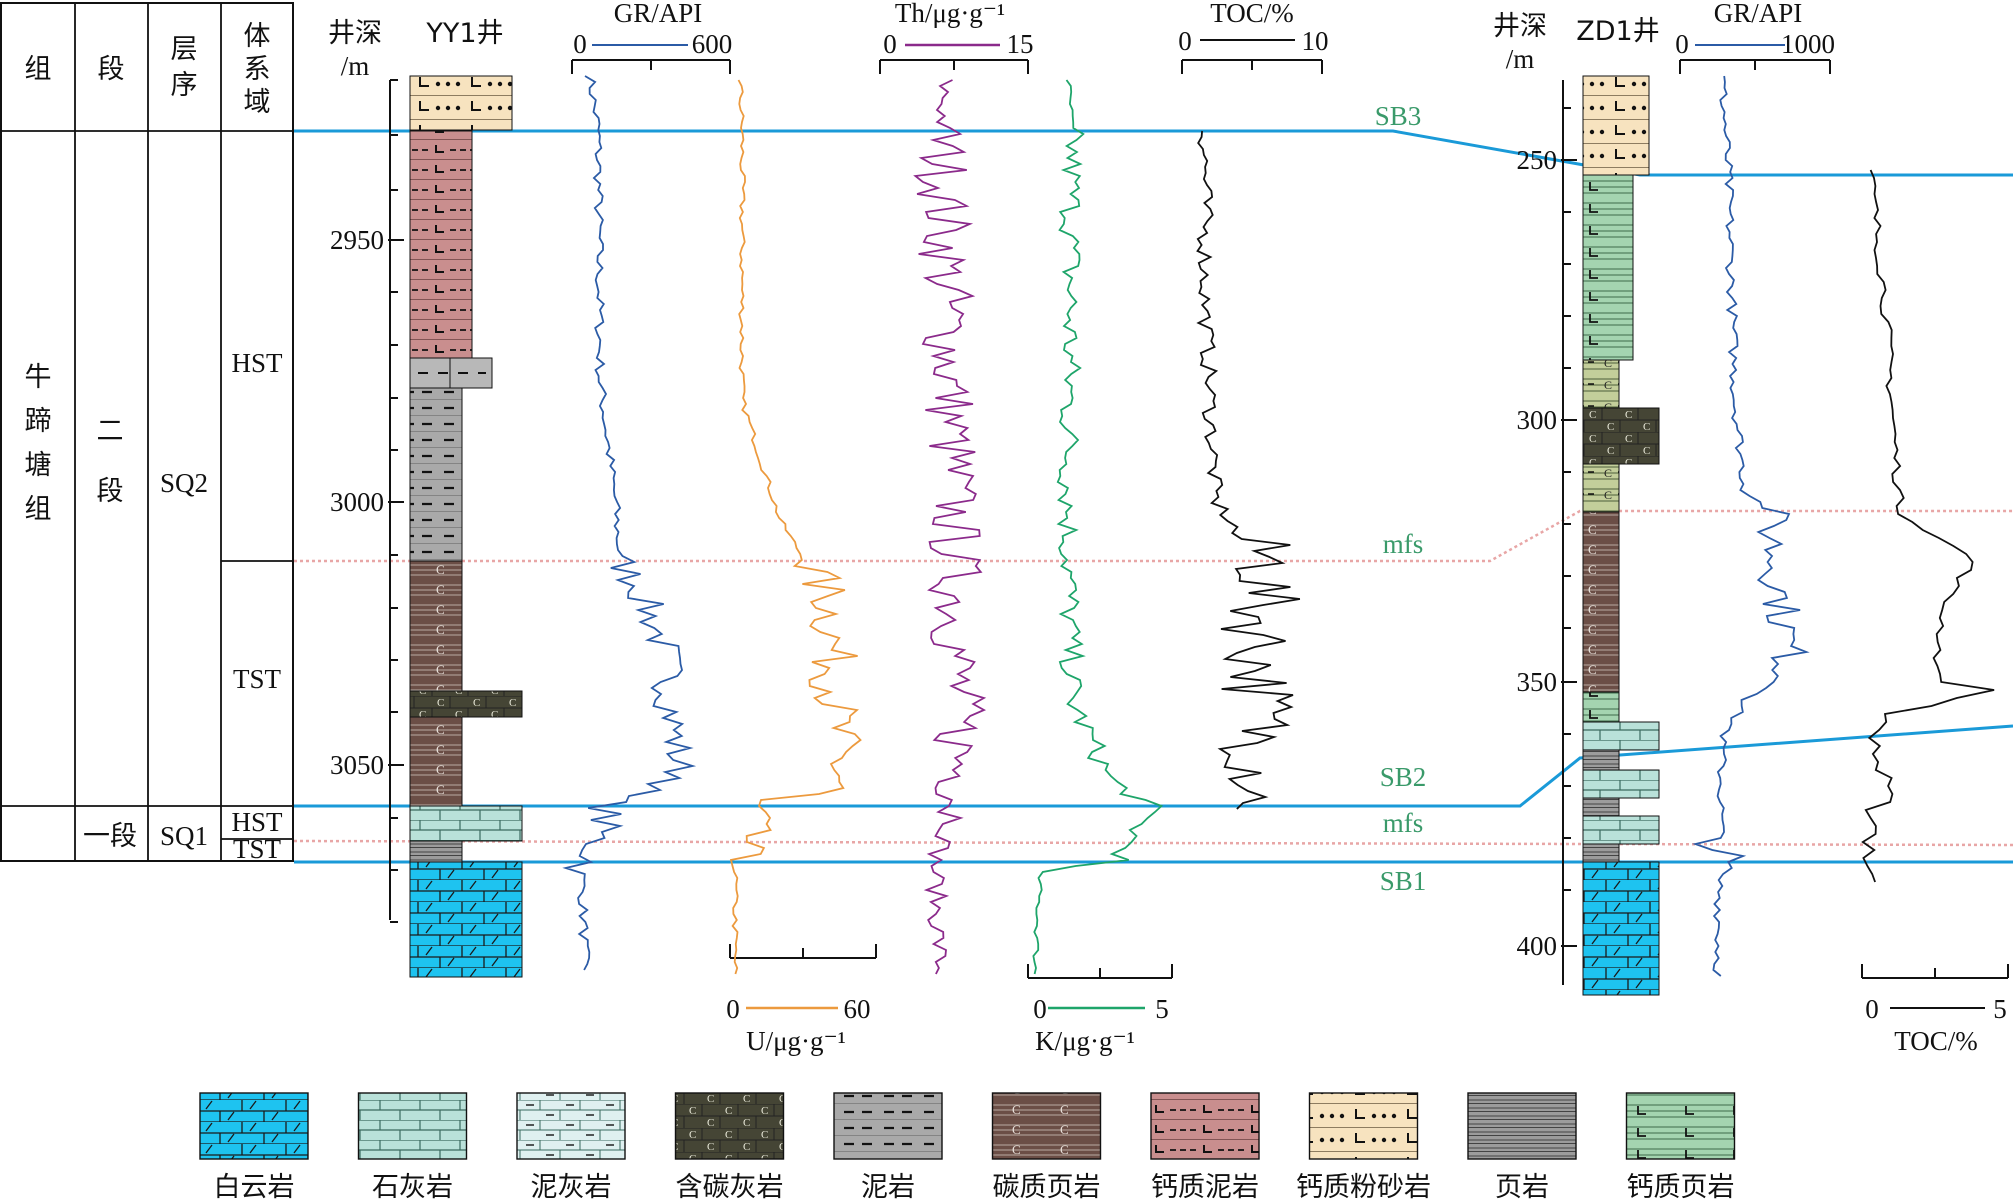 Image resolution: width=2013 pixels, height=1200 pixels. I want to click on yy1-th-scale: Th/μg·g⁻¹ 0 15, so click(956, 37).